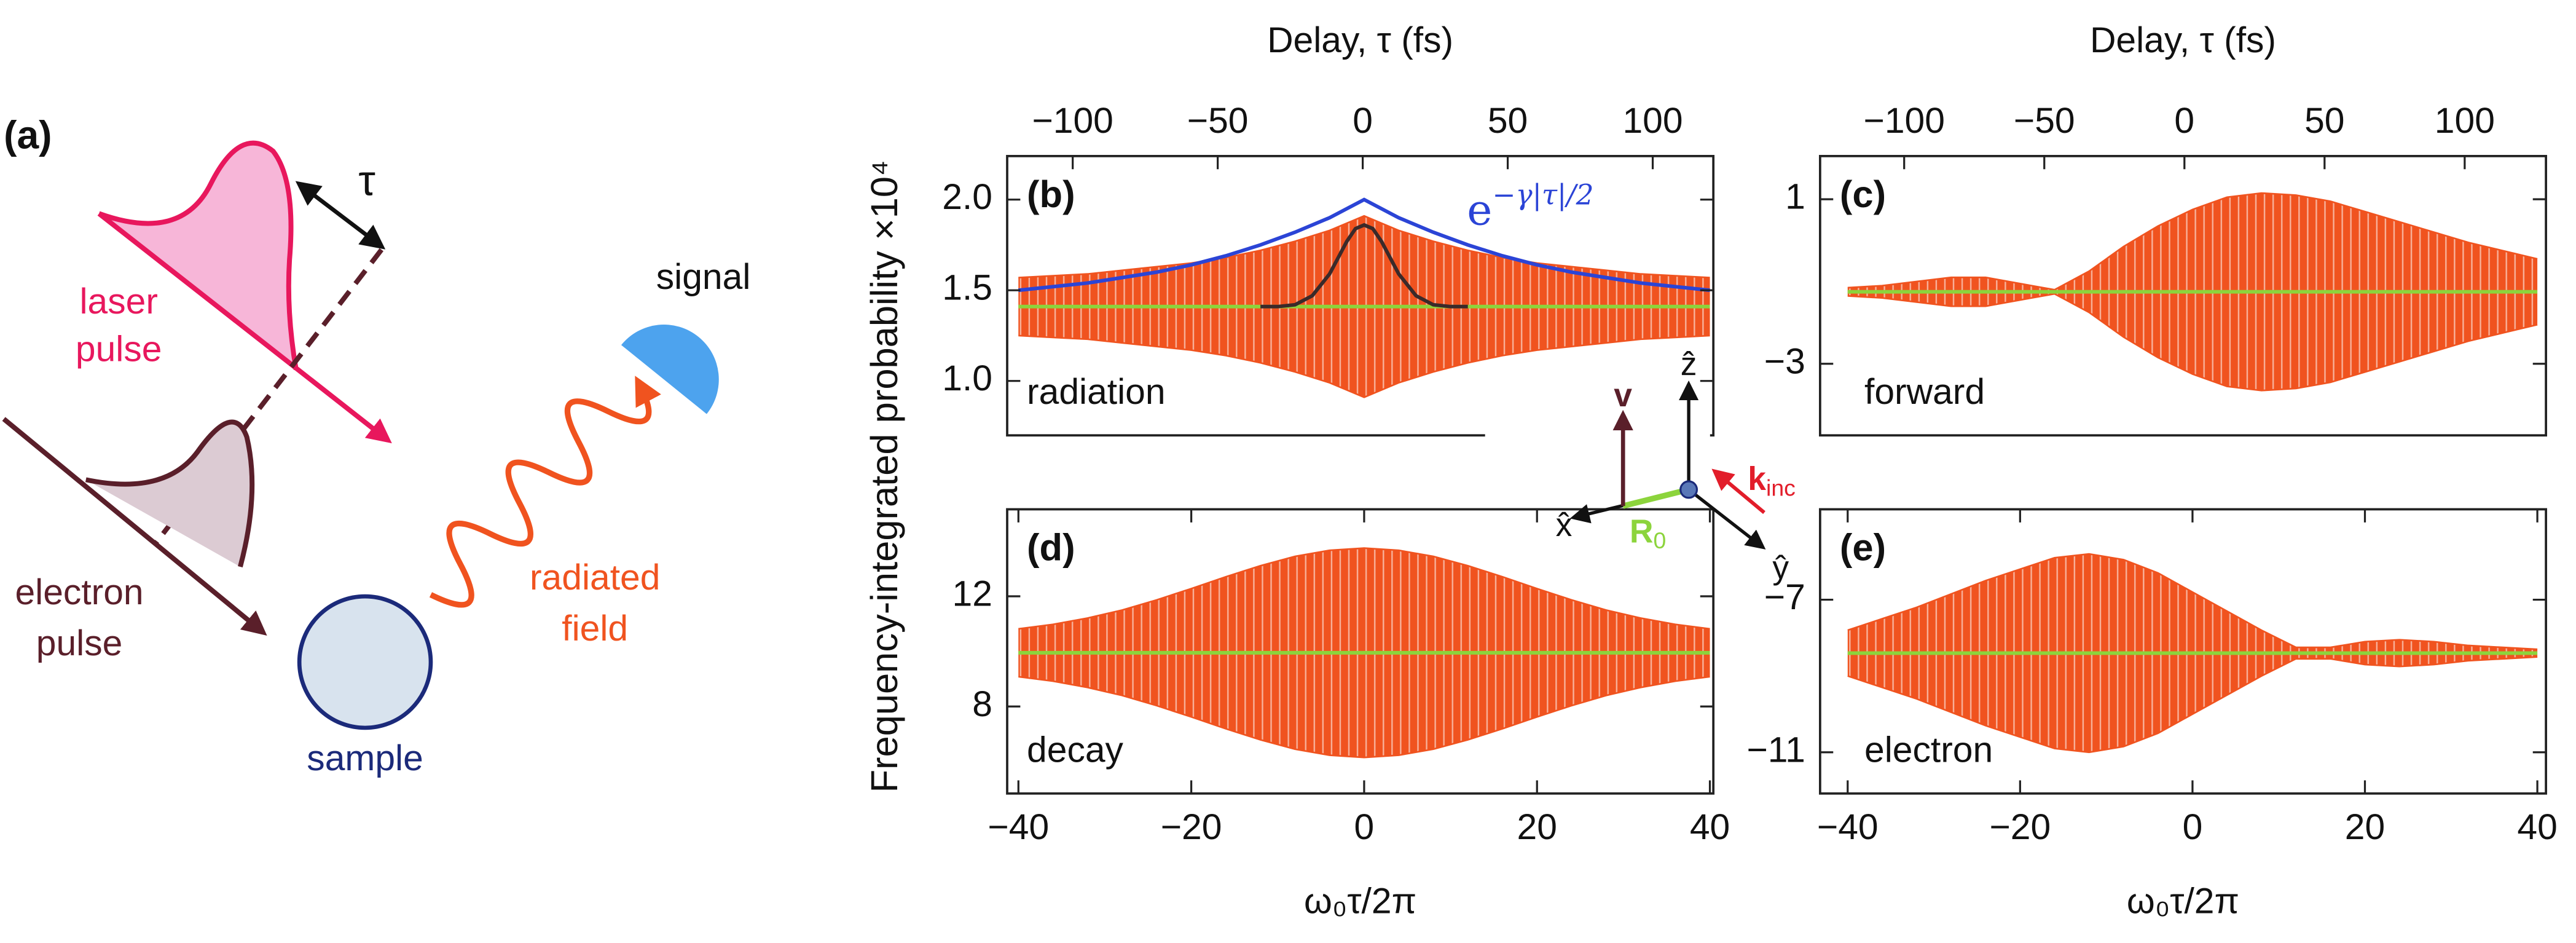  Describe the element at coordinates (1775, 750) in the screenshot. I see `y-tick-label: −11` at that location.